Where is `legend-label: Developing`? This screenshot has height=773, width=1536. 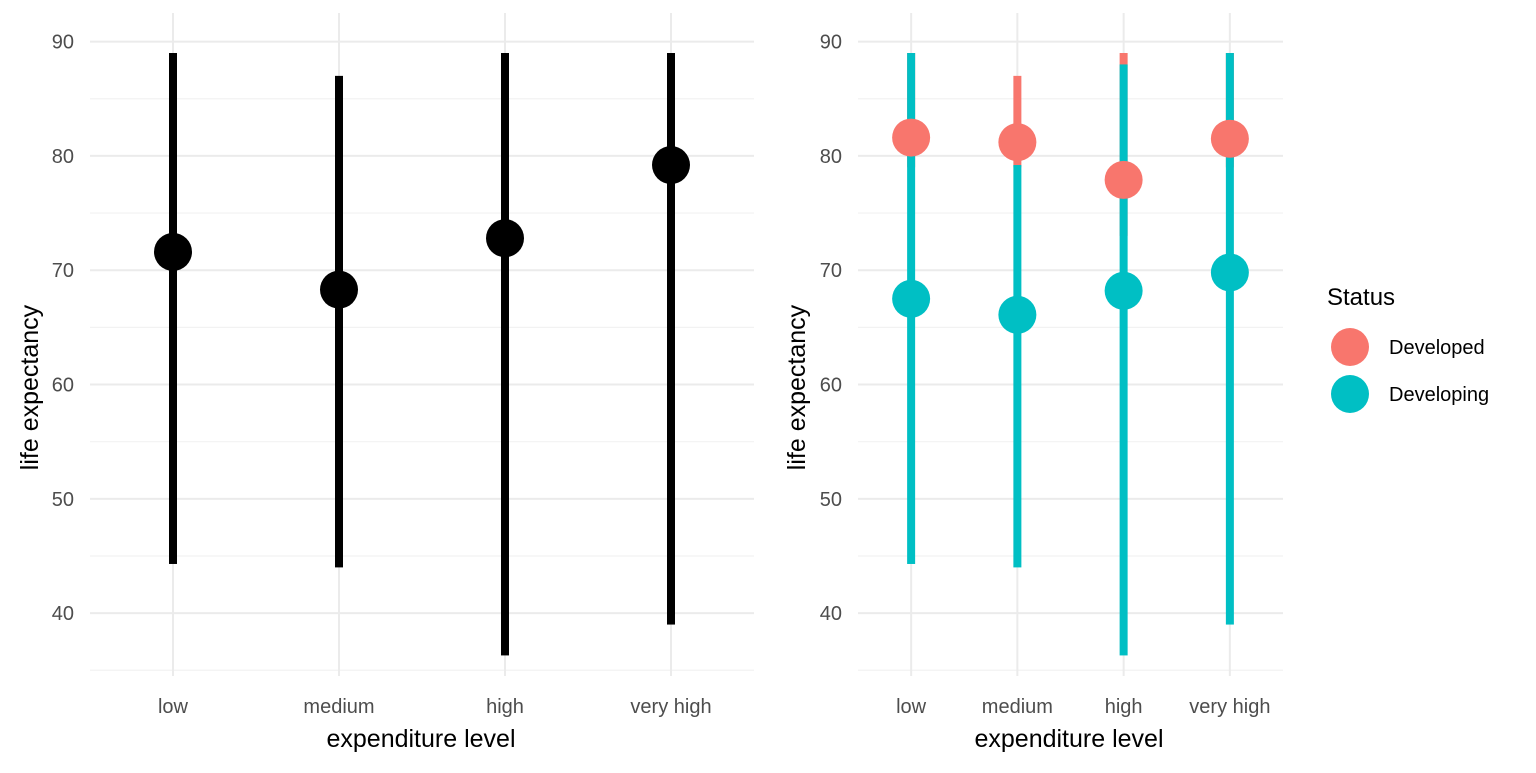
legend-label: Developing is located at coordinates (1439, 395).